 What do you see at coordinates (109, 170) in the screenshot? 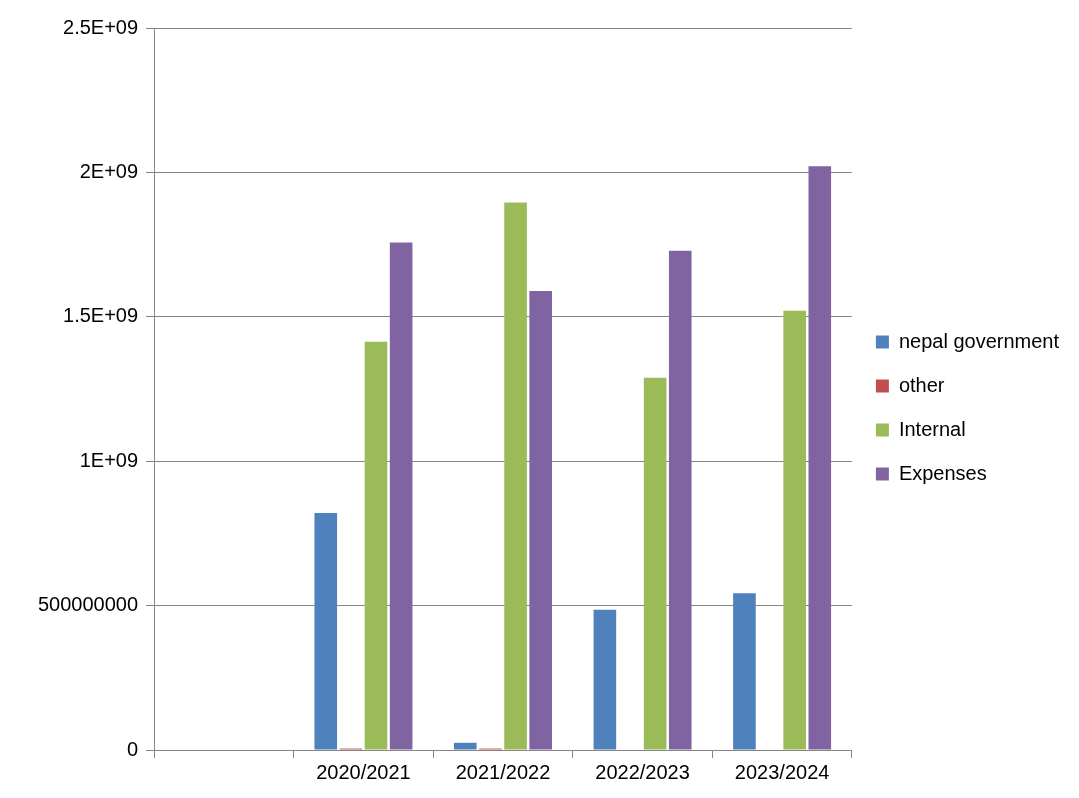
I see `y-tick-label: 2E+09` at bounding box center [109, 170].